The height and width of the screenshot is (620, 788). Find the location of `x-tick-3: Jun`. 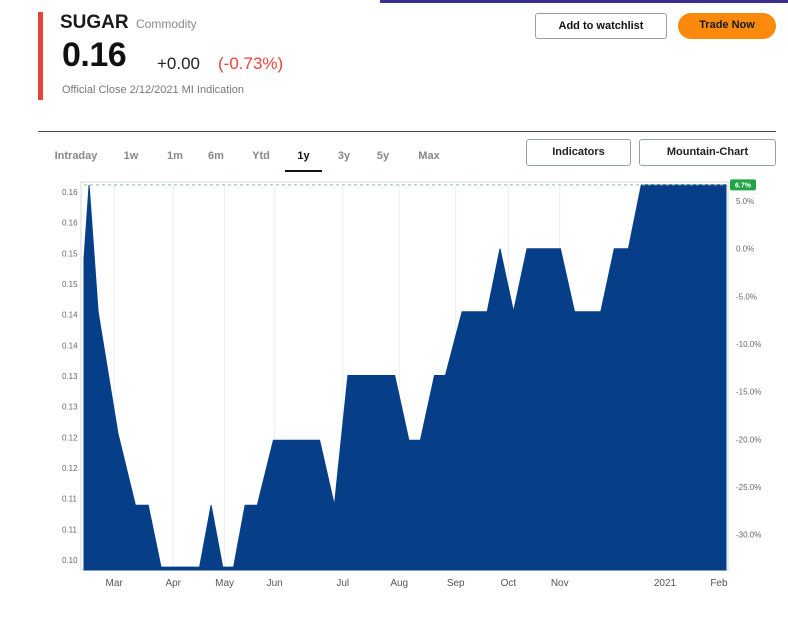

x-tick-3: Jun is located at coordinates (275, 583).